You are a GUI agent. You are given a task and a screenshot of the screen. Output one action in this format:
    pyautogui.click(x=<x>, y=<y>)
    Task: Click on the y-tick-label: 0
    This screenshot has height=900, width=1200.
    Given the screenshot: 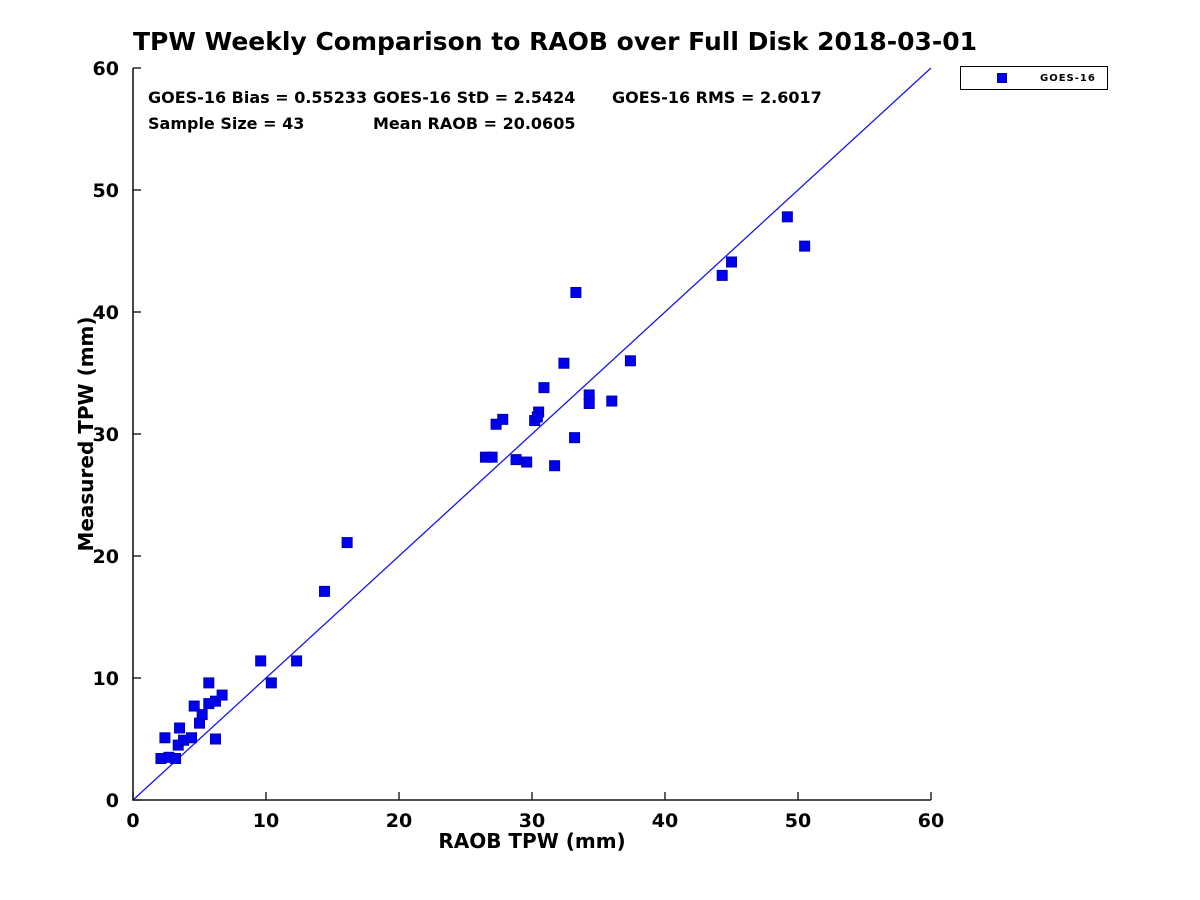 What is the action you would take?
    pyautogui.click(x=112, y=801)
    